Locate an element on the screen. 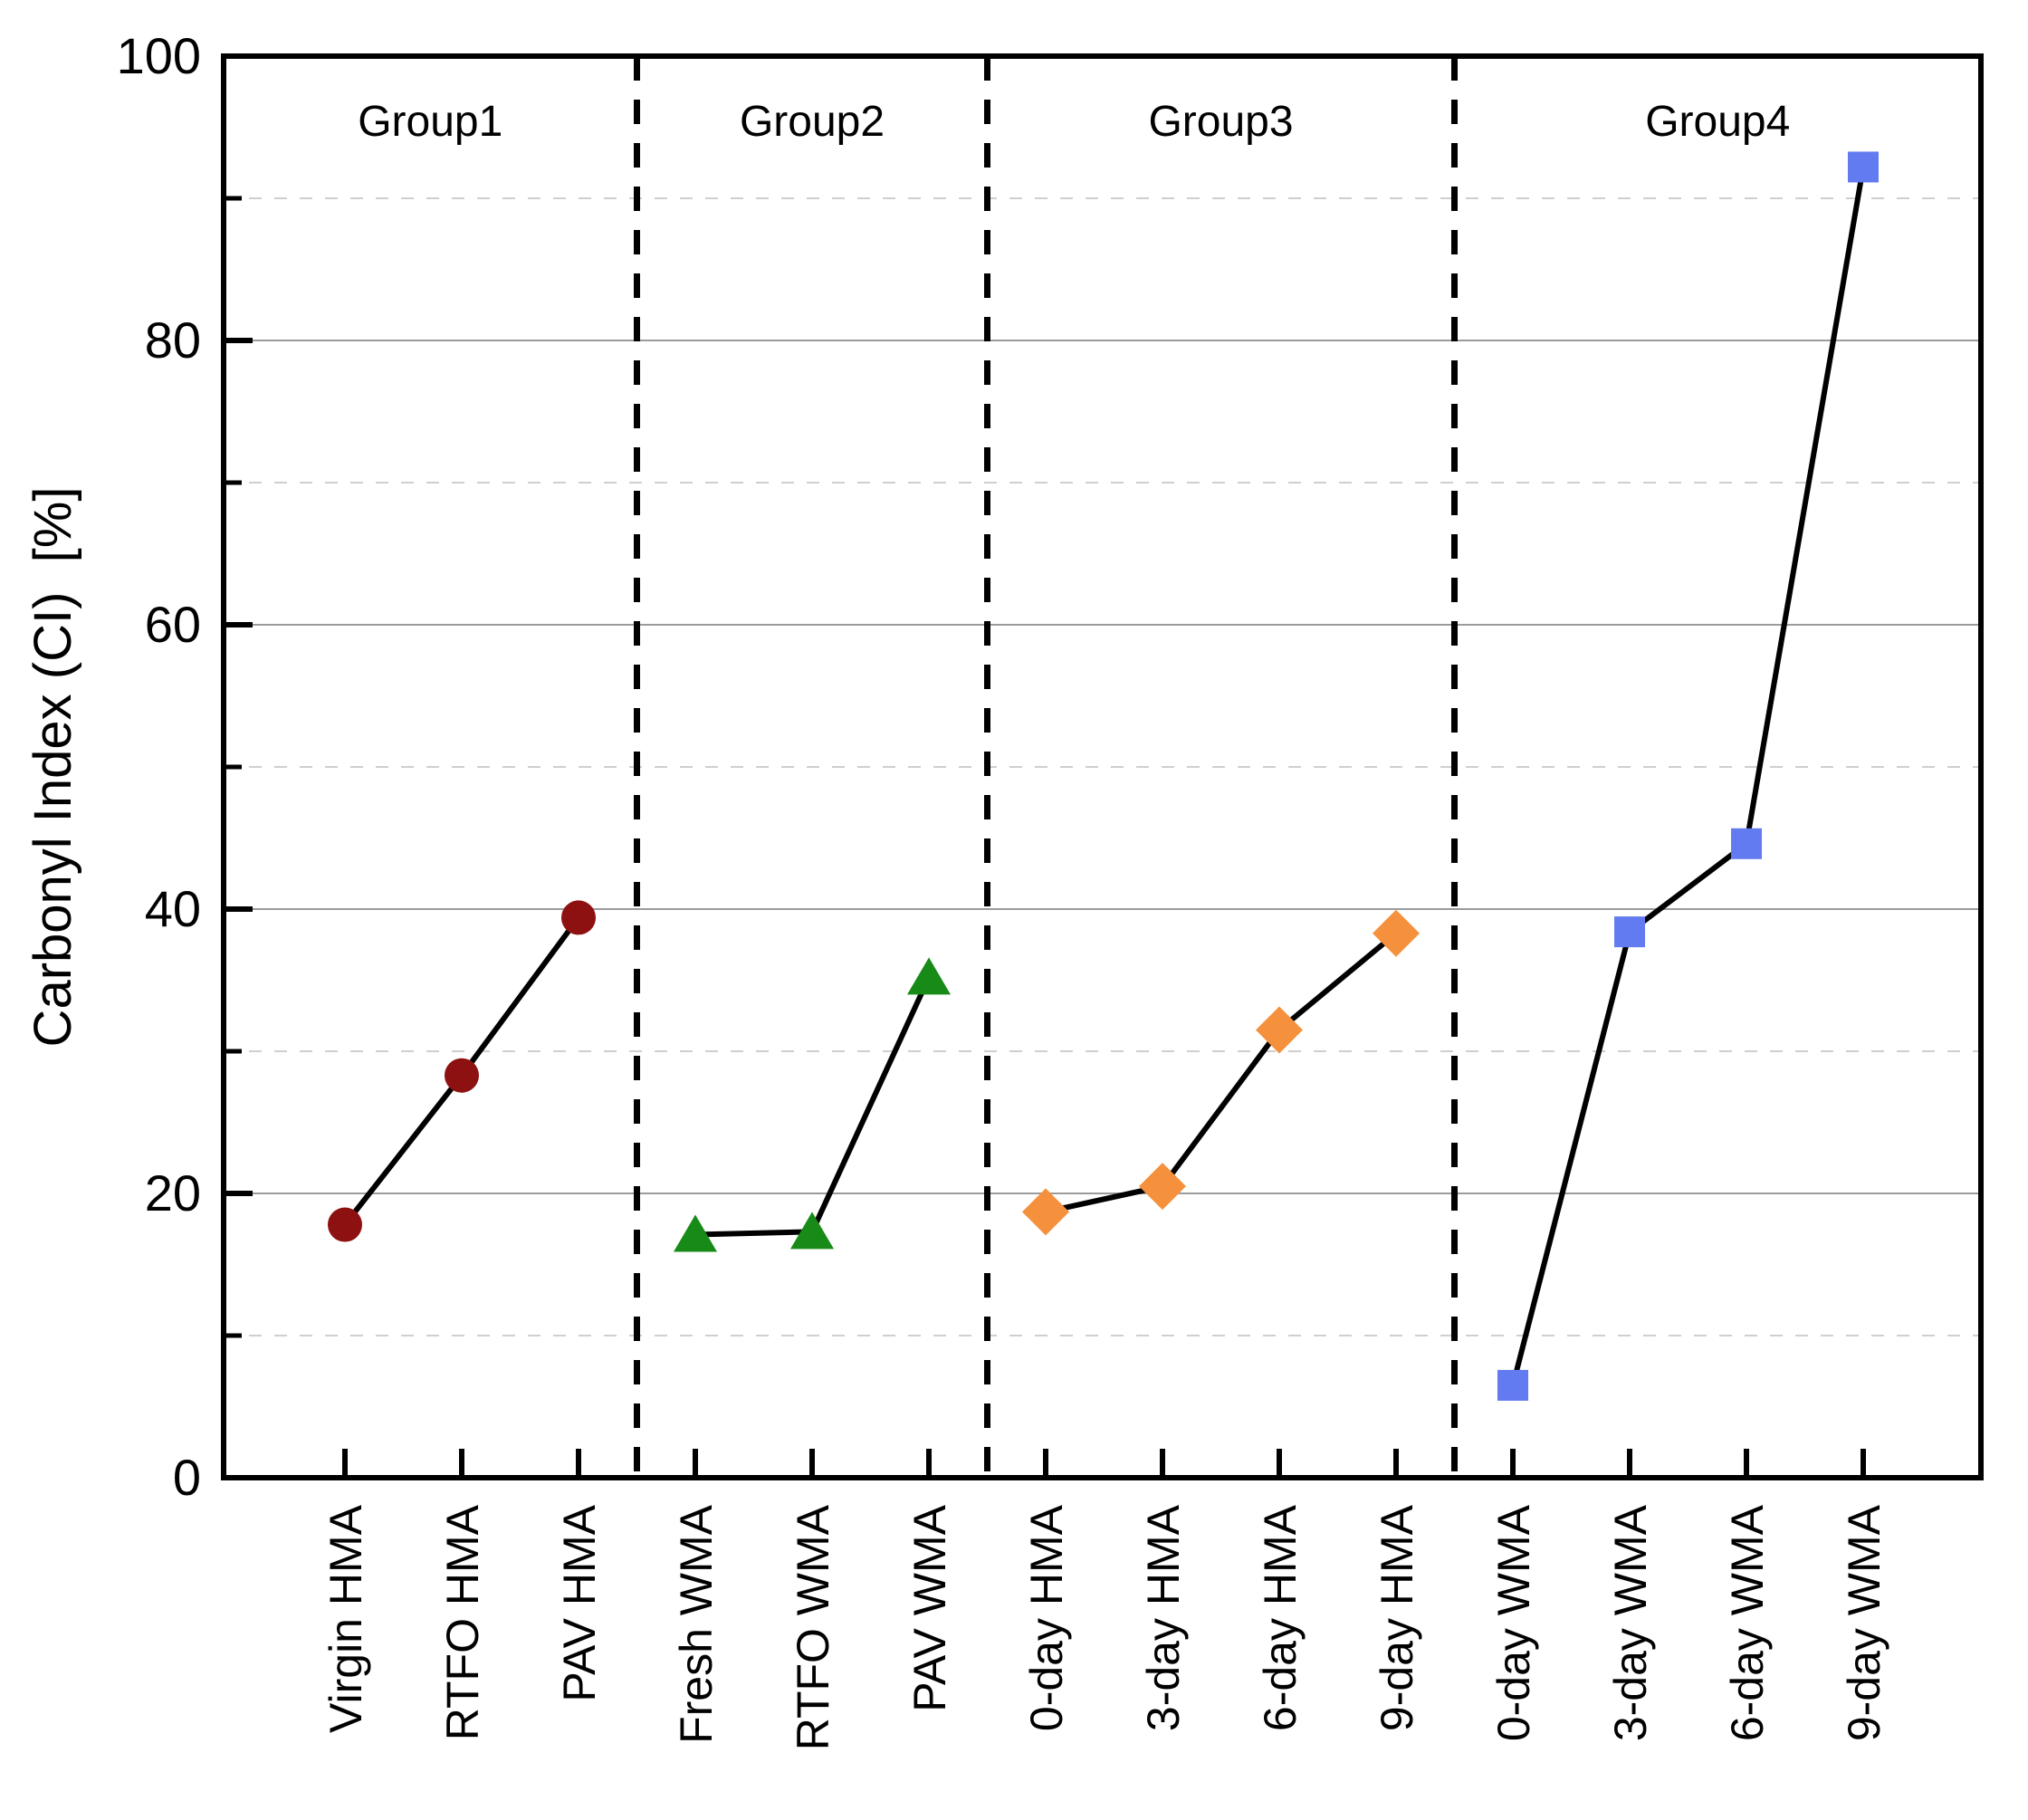 Image resolution: width=2028 pixels, height=1820 pixels. x-category-label: PAV HMA is located at coordinates (579, 1602).